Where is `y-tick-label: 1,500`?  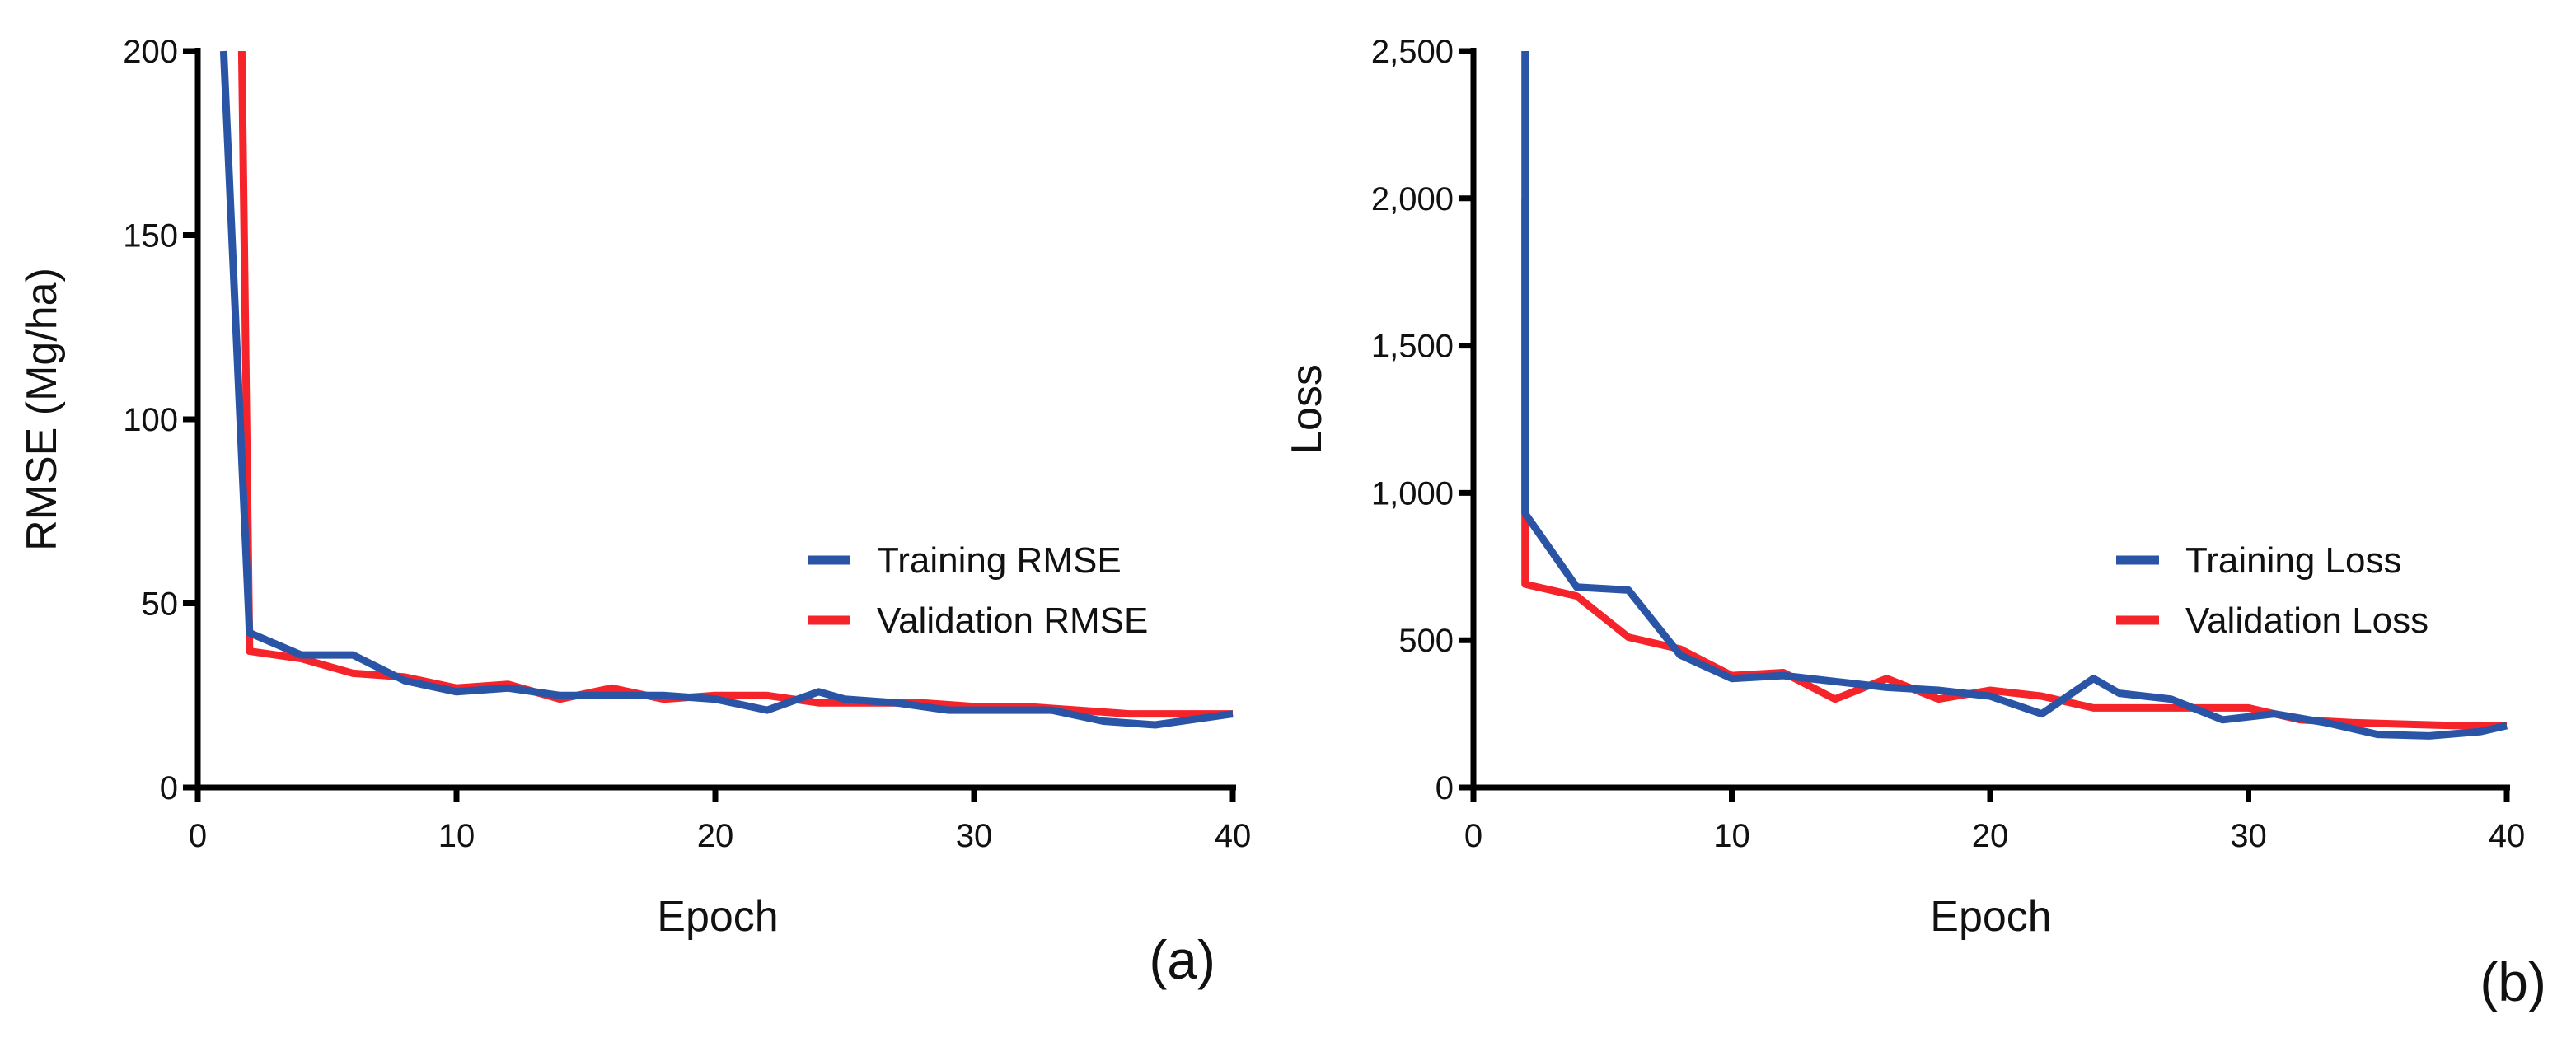
y-tick-label: 1,500 is located at coordinates (1412, 347).